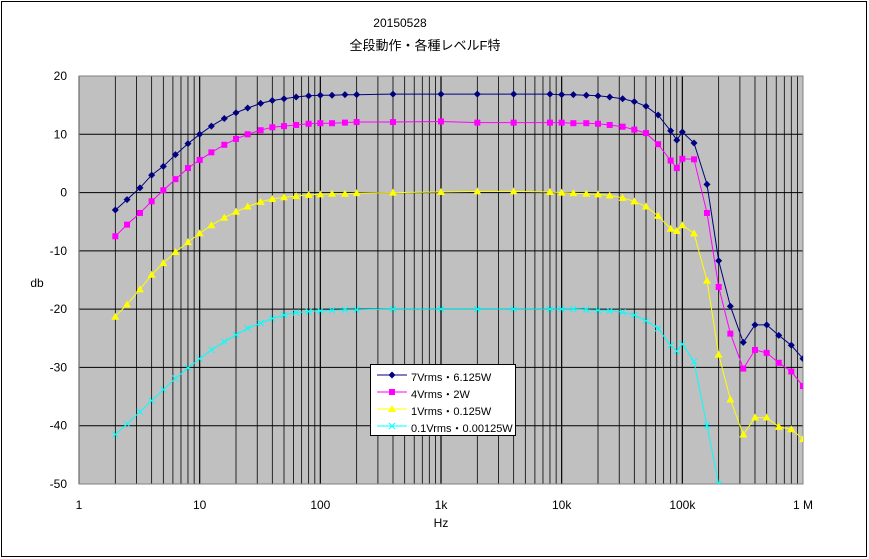 Image resolution: width=869 pixels, height=559 pixels. I want to click on y-tick-label: 0, so click(63, 193).